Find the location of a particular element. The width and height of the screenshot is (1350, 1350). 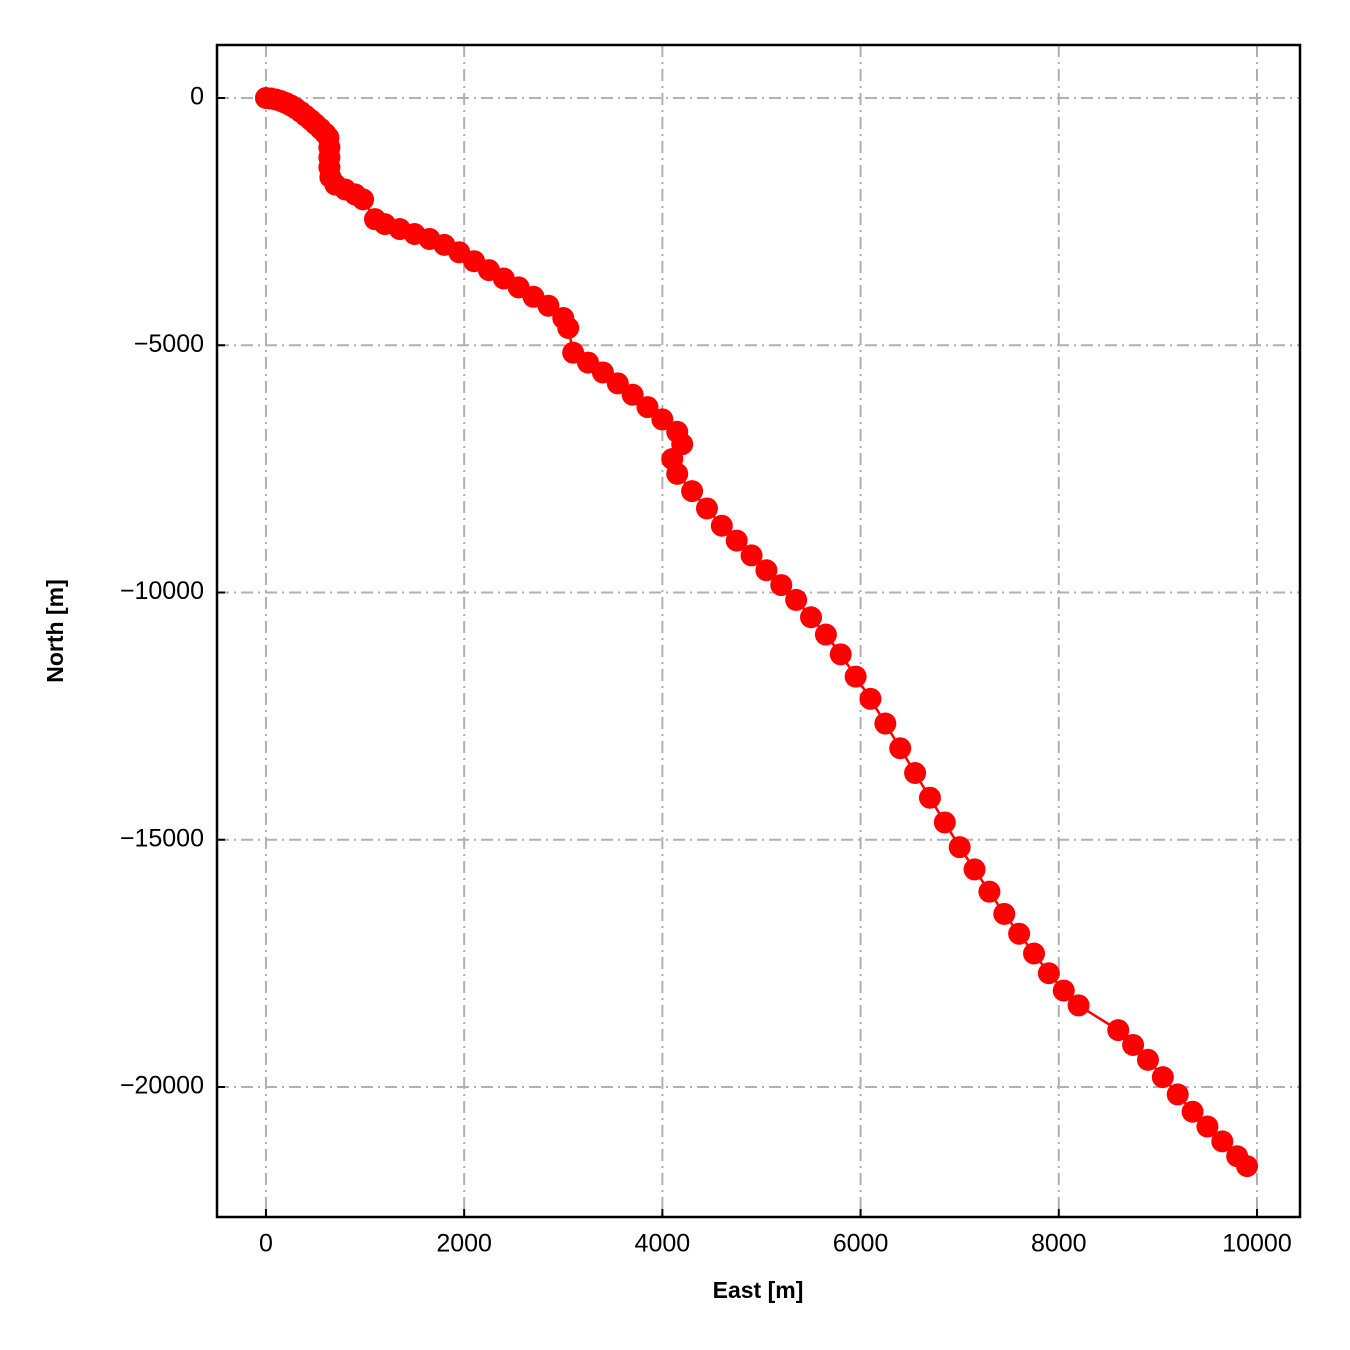

x-axis-label: East [m] is located at coordinates (758, 1290).